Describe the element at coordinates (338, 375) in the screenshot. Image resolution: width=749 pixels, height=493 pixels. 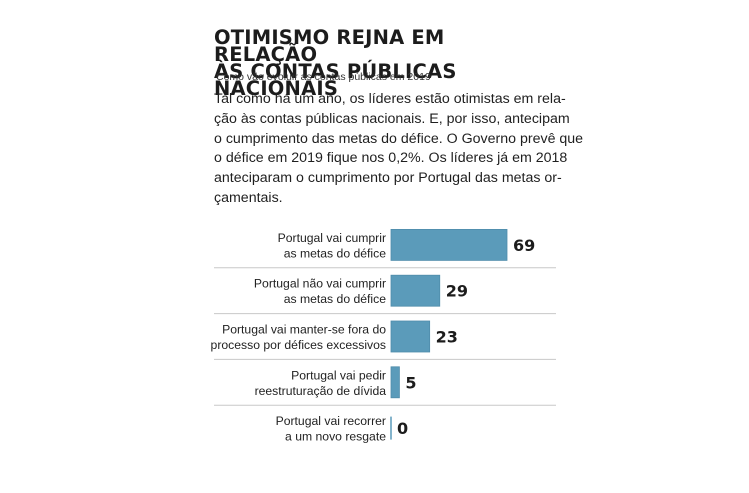
I see `category-label-line: Portugal vai pedir` at that location.